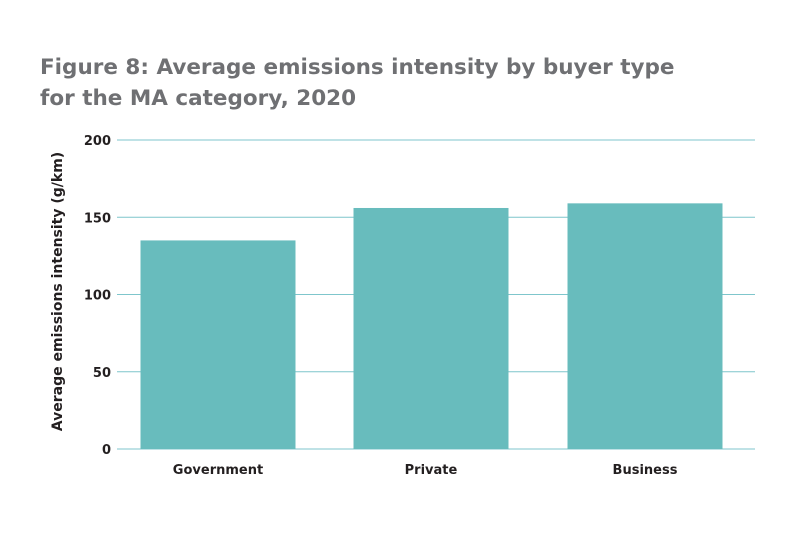 The width and height of the screenshot is (800, 533). Describe the element at coordinates (58, 291) in the screenshot. I see `y-axis-label: Average emissions intensity (g/km)` at that location.